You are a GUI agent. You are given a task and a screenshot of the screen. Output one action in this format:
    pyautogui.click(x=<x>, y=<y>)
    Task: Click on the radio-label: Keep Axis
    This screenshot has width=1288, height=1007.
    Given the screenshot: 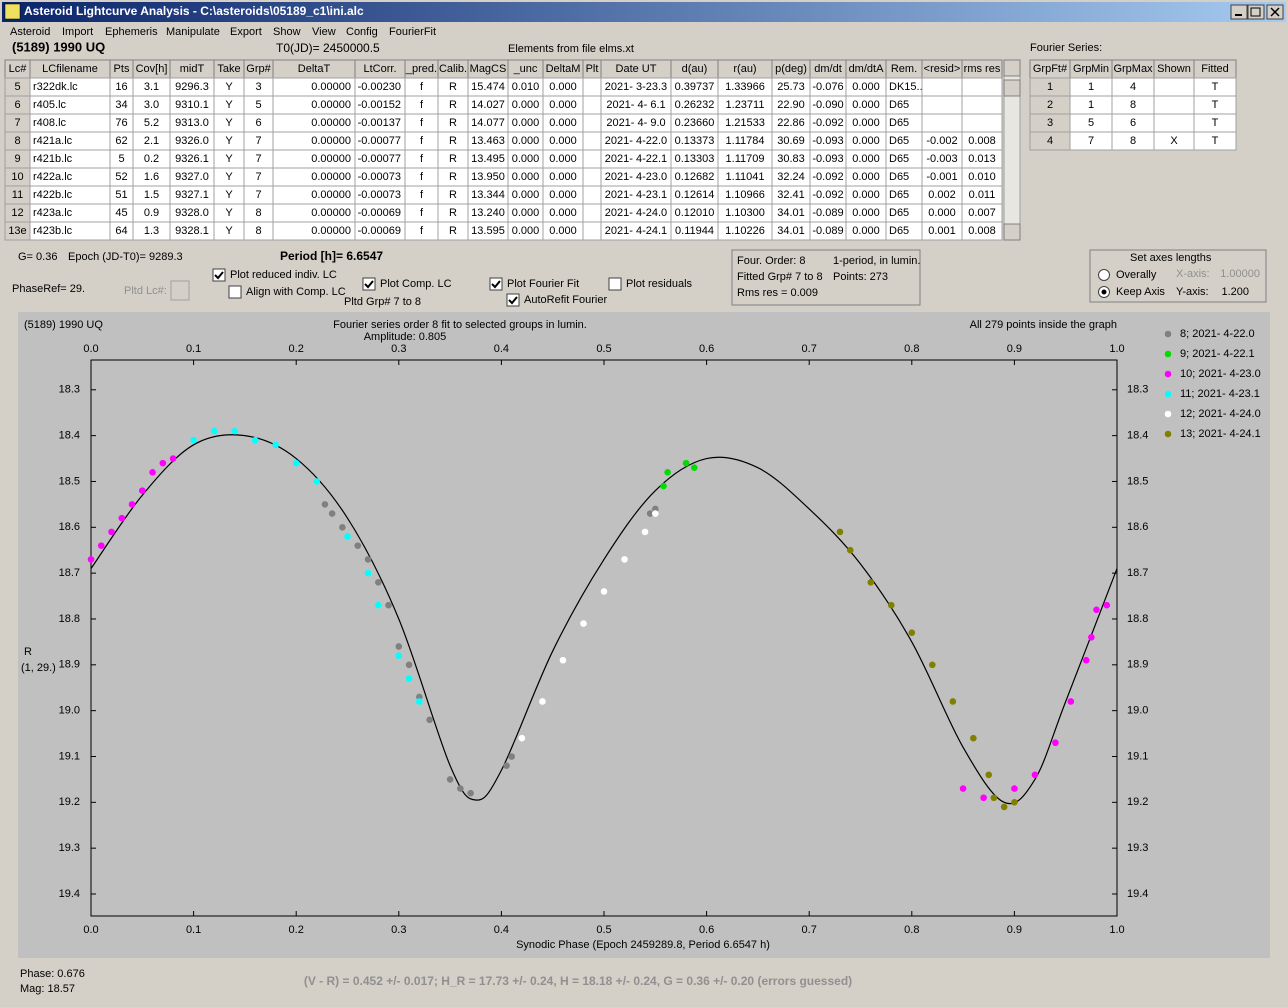 What is the action you would take?
    pyautogui.click(x=1140, y=292)
    